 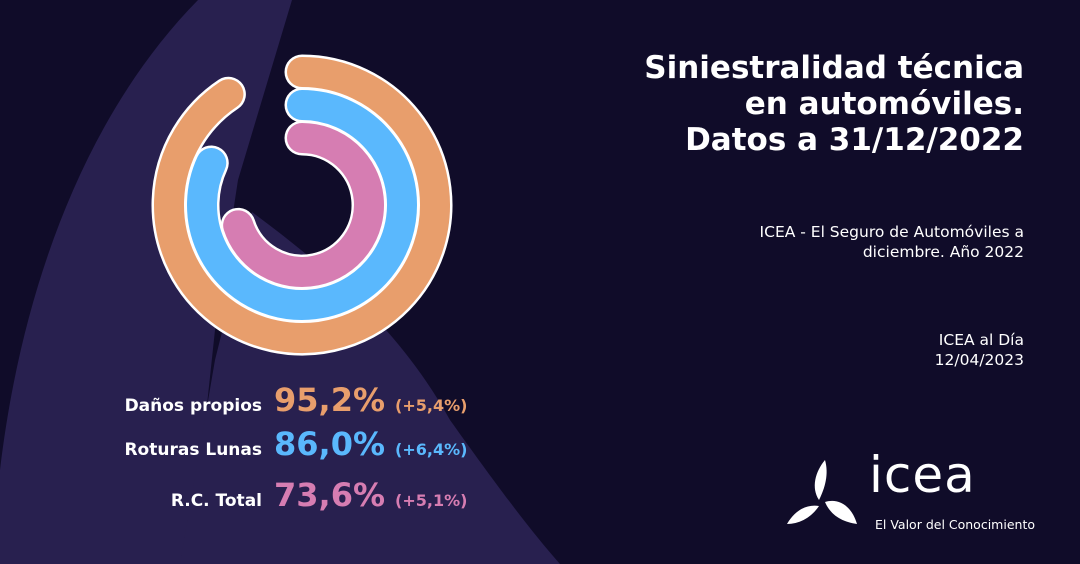 I want to click on legend-row-rc: R.C. Total 73,6% (+5,1%), so click(x=284, y=495).